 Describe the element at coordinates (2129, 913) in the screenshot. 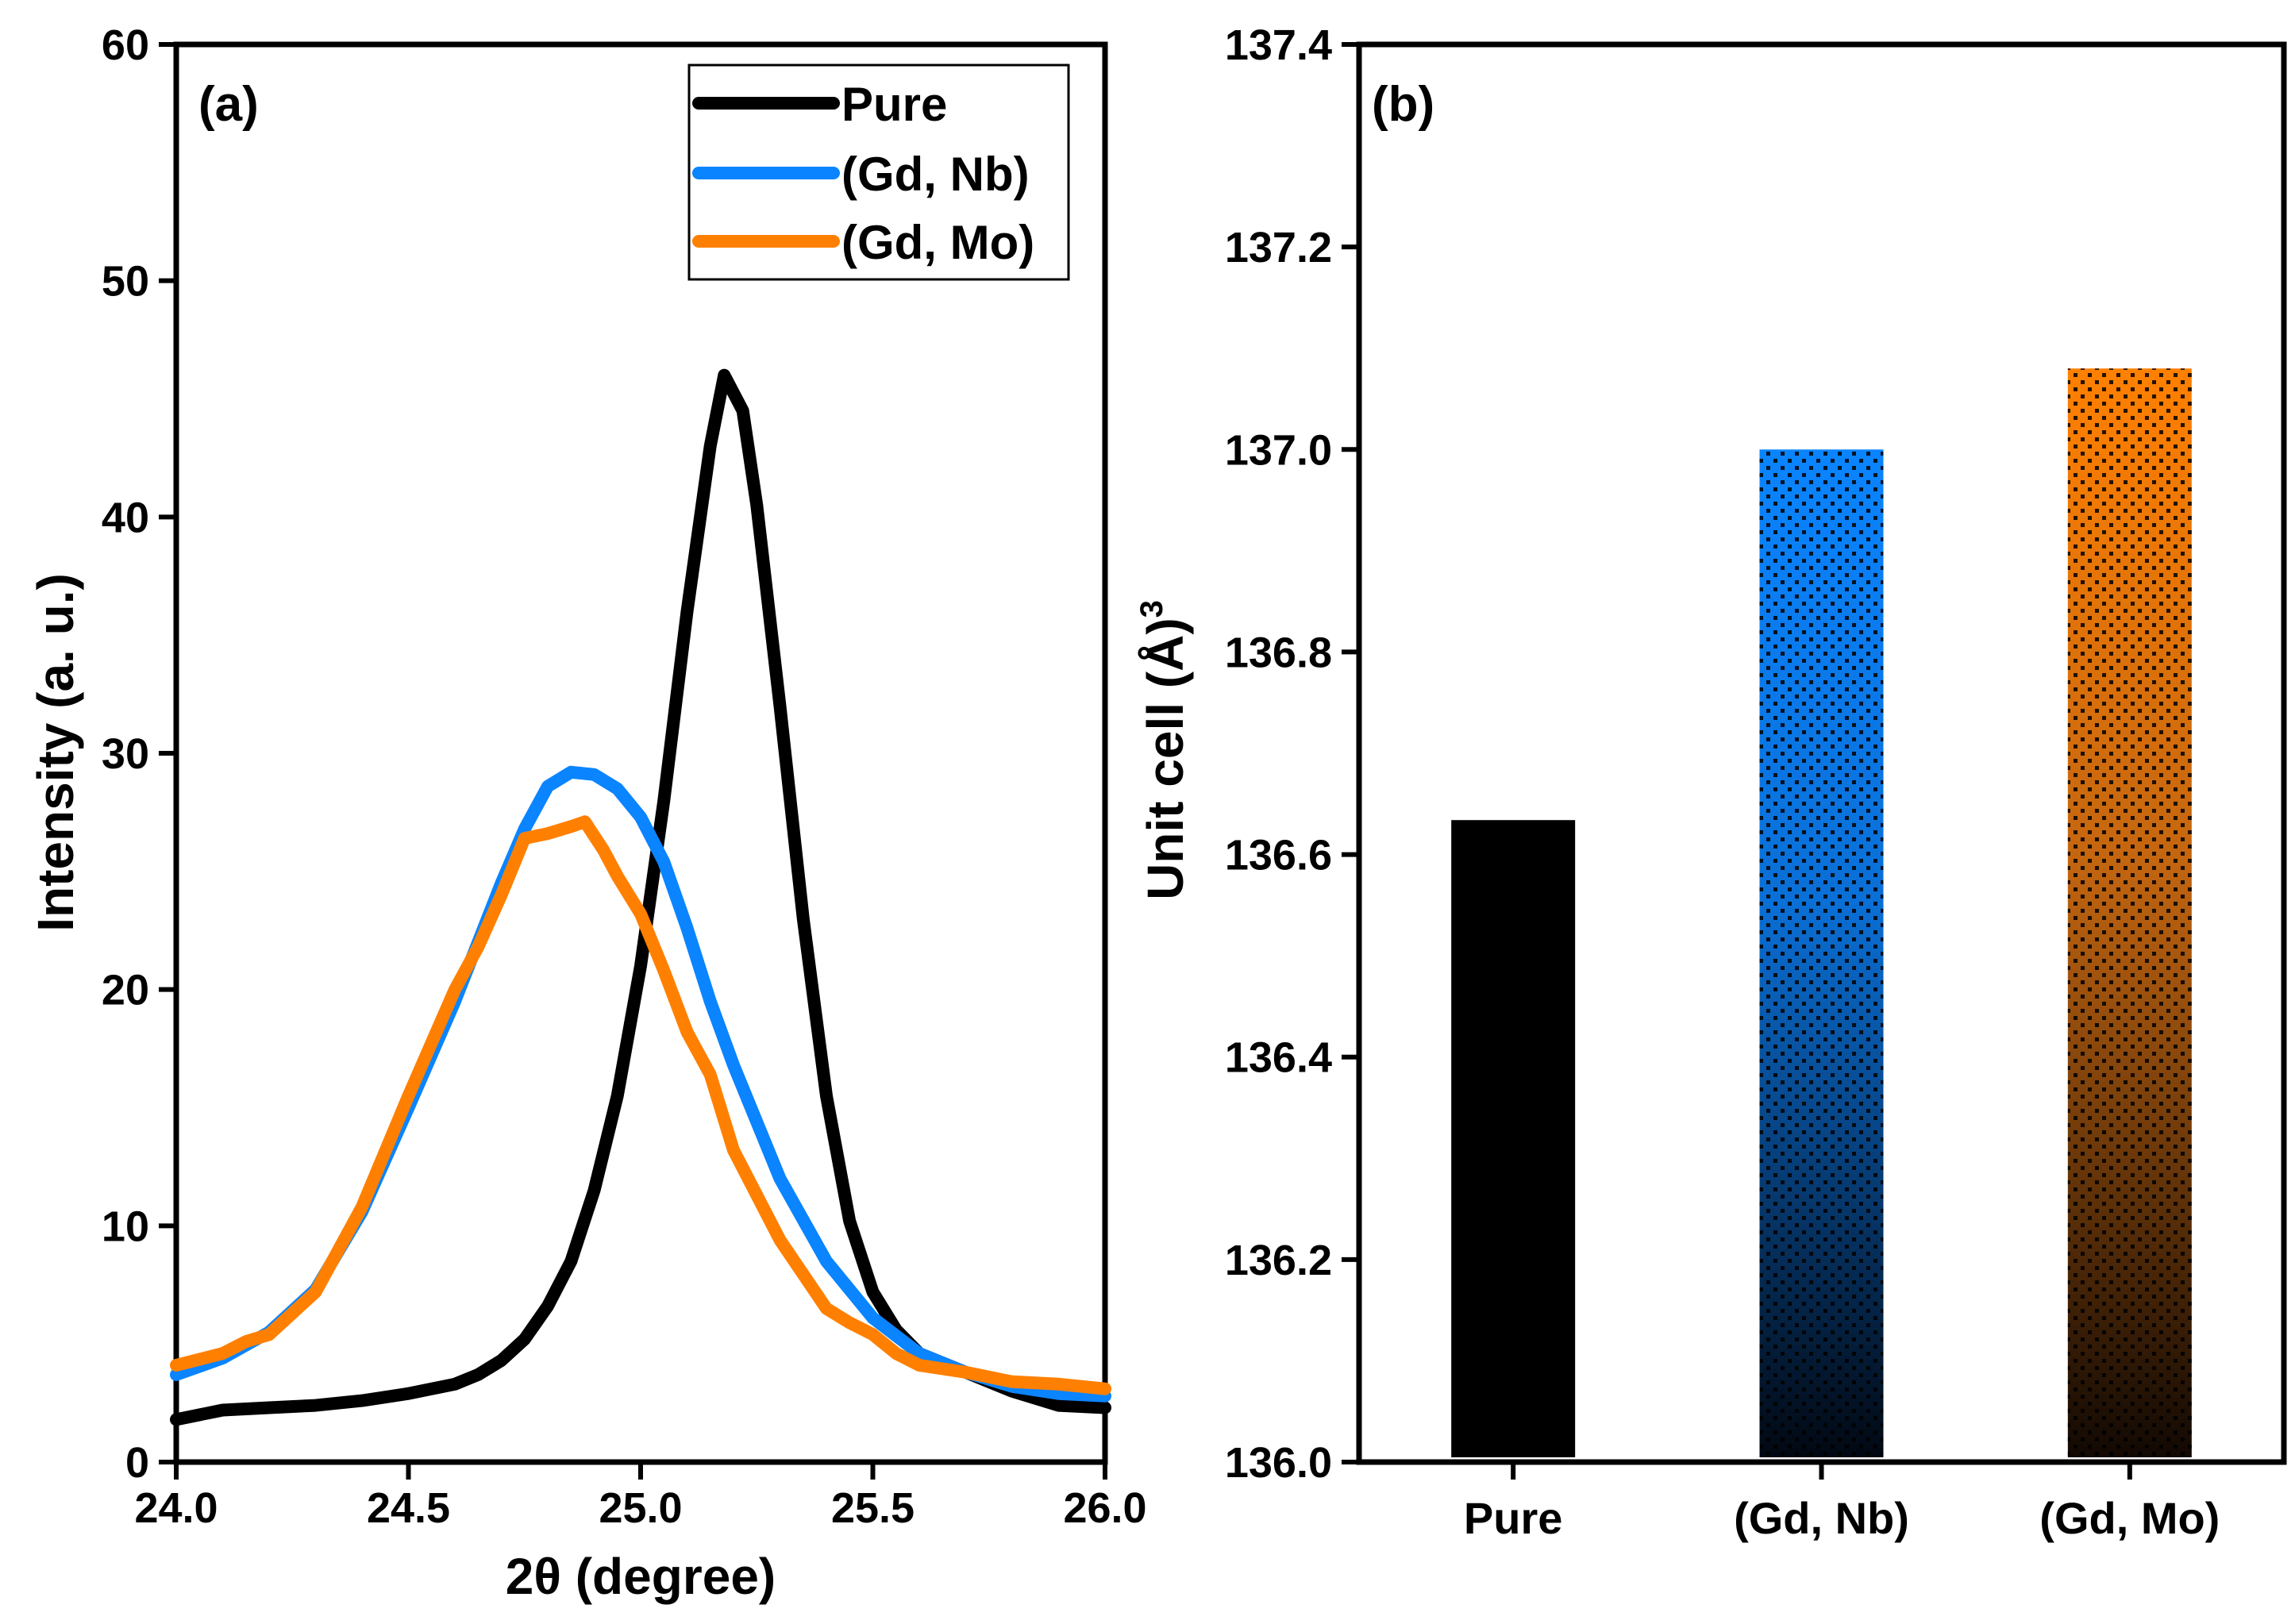

I see `bar-gd-mo-pattern` at that location.